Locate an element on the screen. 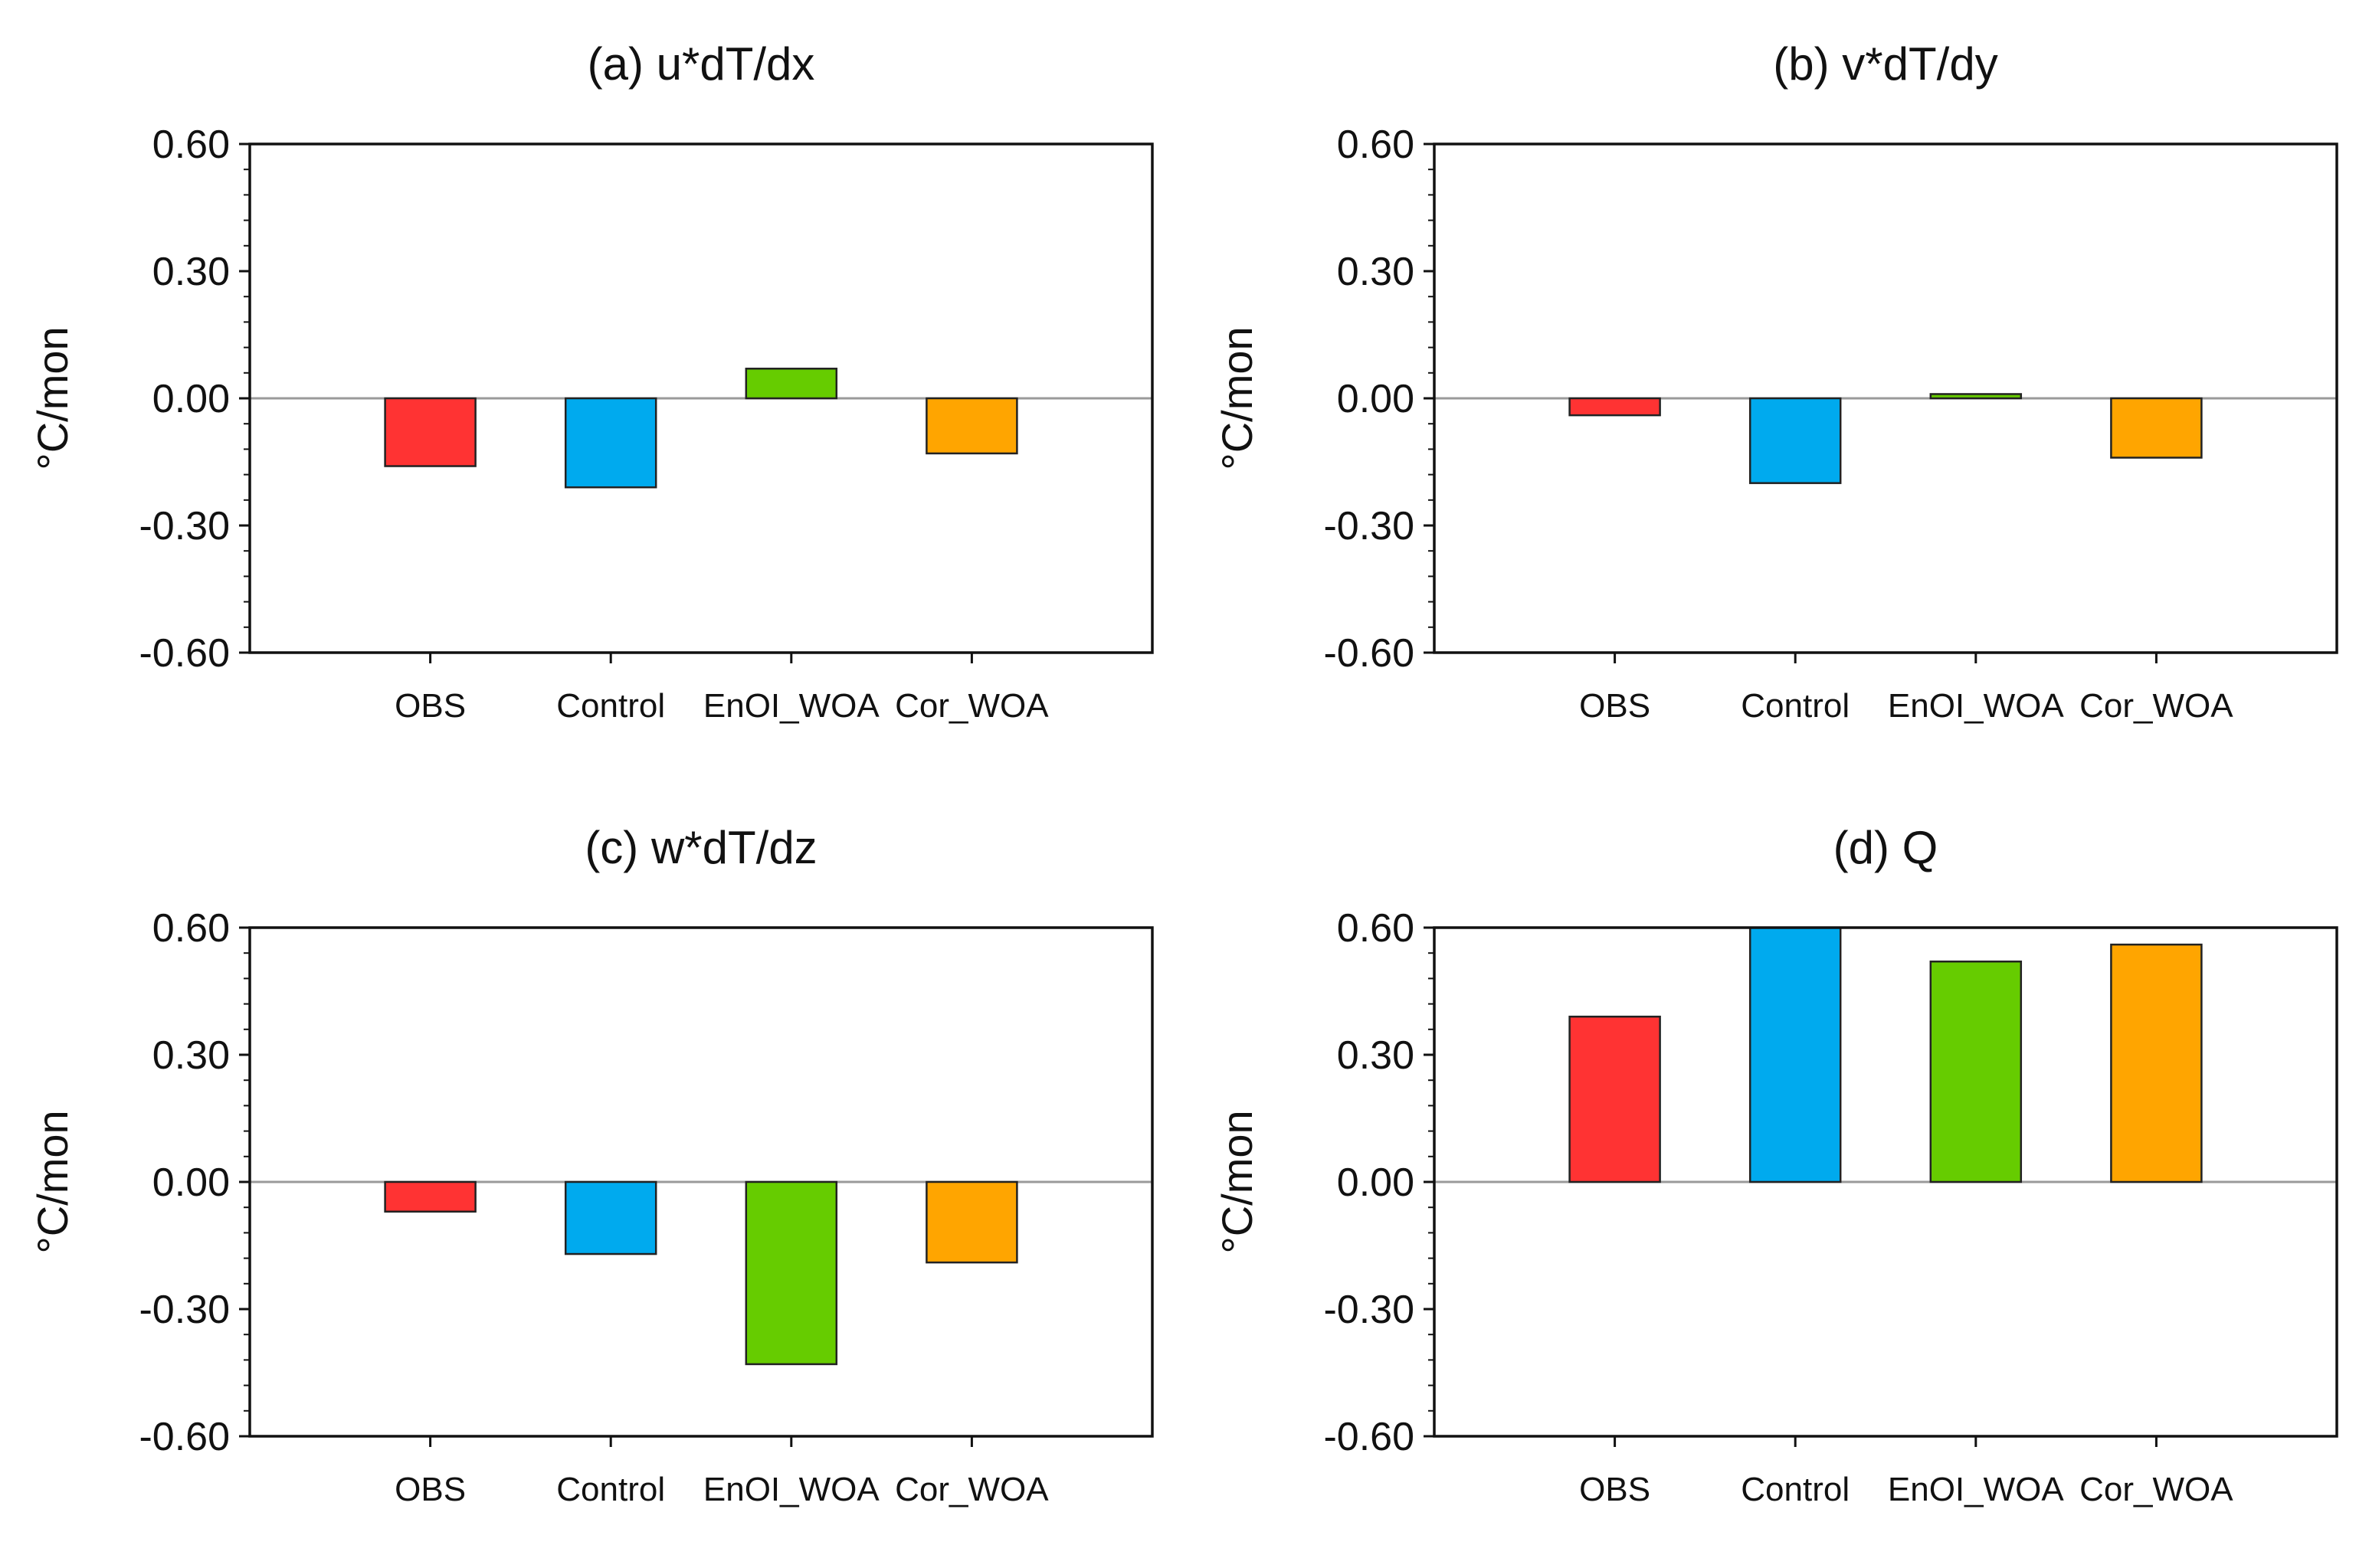 This screenshot has height=1568, width=2369. chart-title: (b) v*dT/dy is located at coordinates (1885, 64).